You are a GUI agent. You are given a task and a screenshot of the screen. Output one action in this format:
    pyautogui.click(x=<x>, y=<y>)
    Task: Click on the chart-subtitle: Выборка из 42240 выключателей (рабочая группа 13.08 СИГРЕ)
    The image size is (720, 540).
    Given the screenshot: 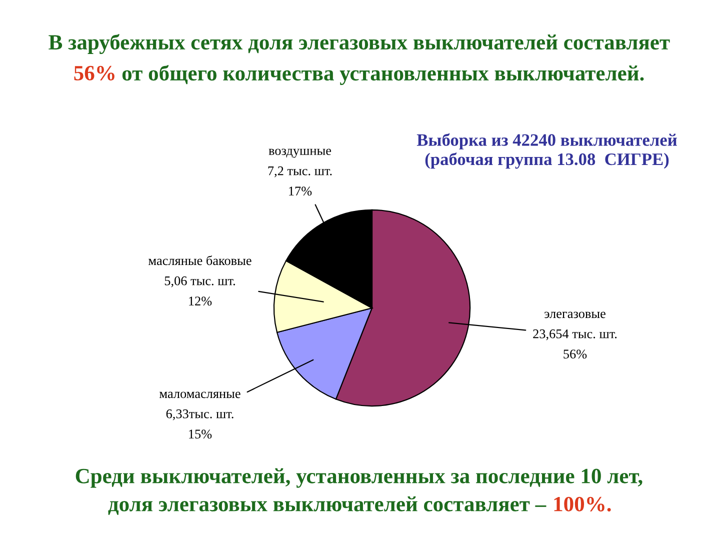 What is the action you would take?
    pyautogui.click(x=546, y=151)
    